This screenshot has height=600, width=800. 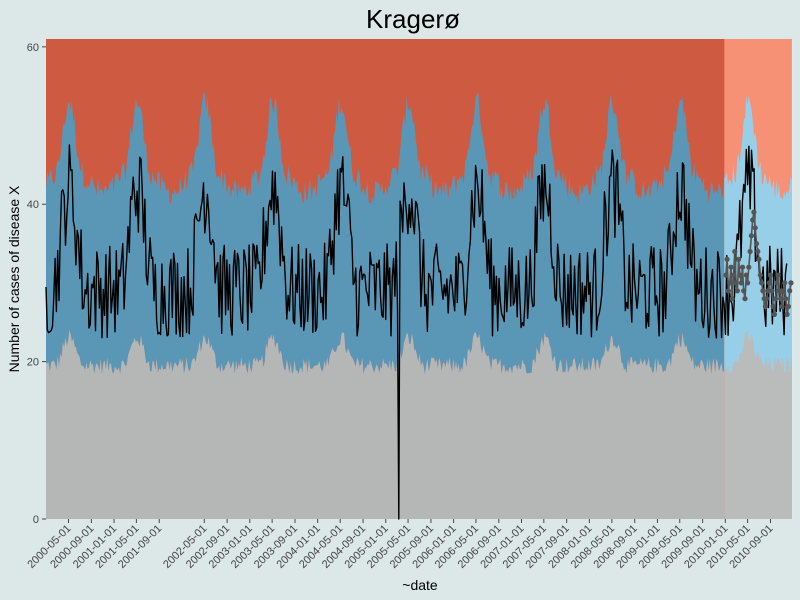 What do you see at coordinates (33, 205) in the screenshot?
I see `y-tick-label: 40` at bounding box center [33, 205].